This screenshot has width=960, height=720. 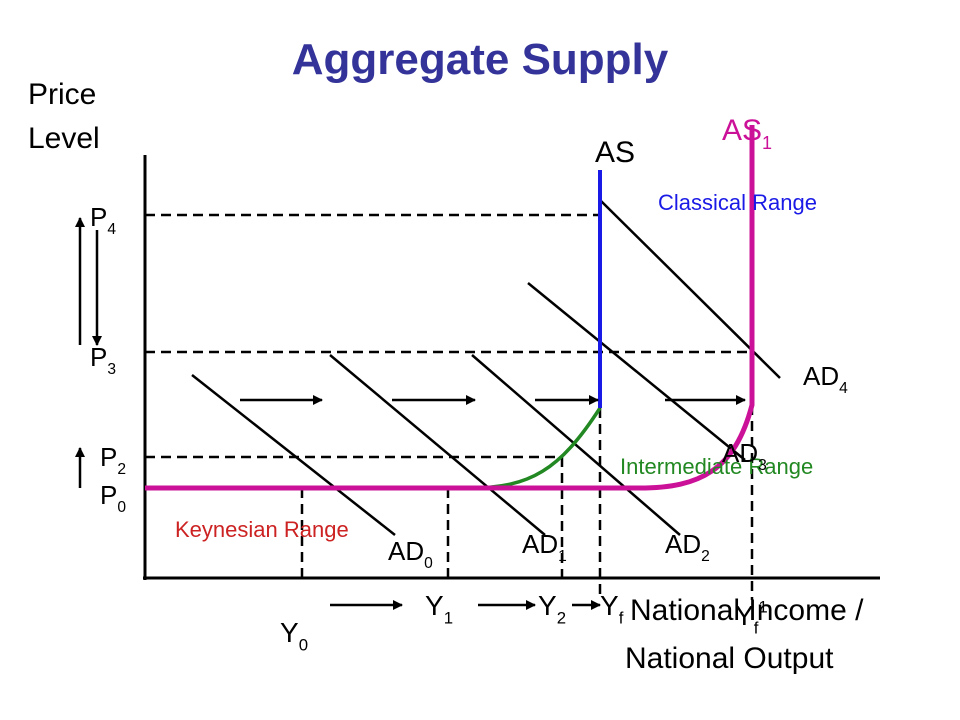 What do you see at coordinates (729, 658) in the screenshot?
I see `x-axis-label: National Output` at bounding box center [729, 658].